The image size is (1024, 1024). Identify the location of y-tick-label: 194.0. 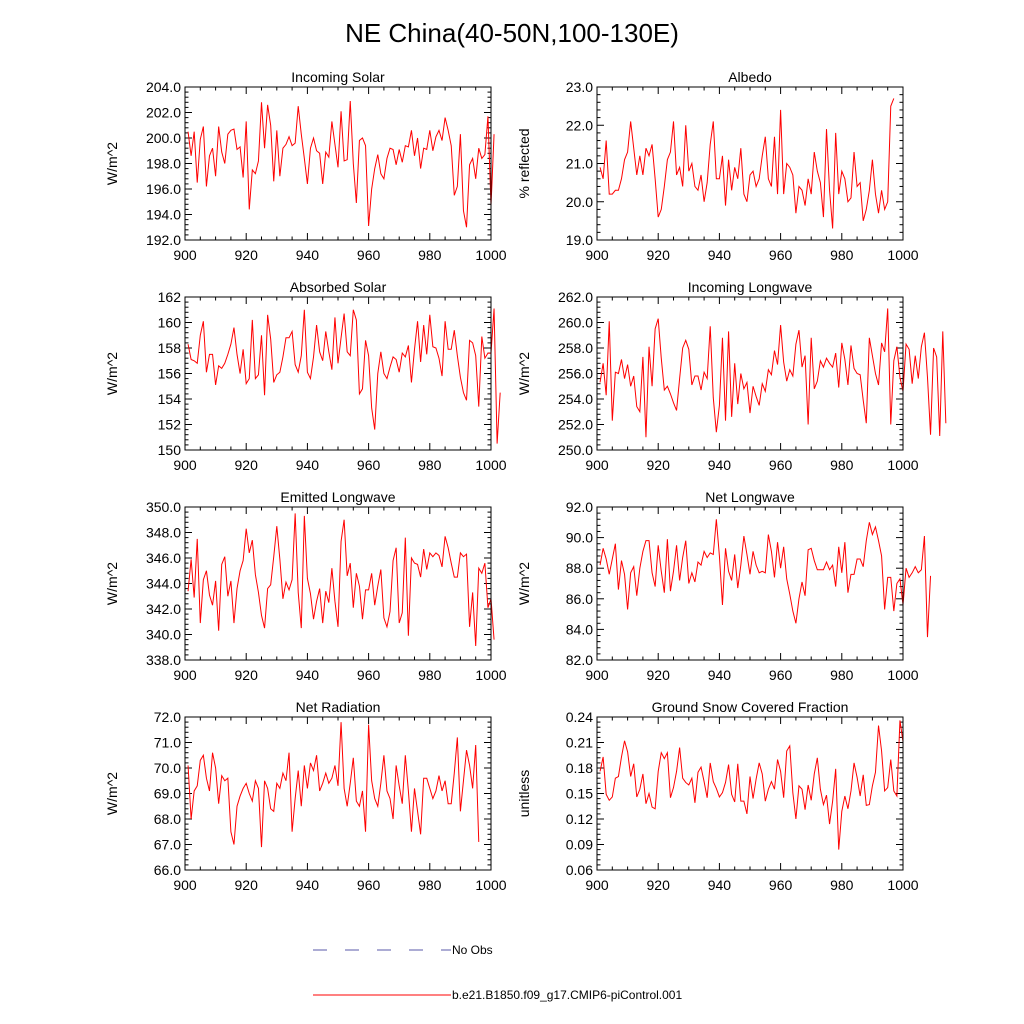
(163, 215).